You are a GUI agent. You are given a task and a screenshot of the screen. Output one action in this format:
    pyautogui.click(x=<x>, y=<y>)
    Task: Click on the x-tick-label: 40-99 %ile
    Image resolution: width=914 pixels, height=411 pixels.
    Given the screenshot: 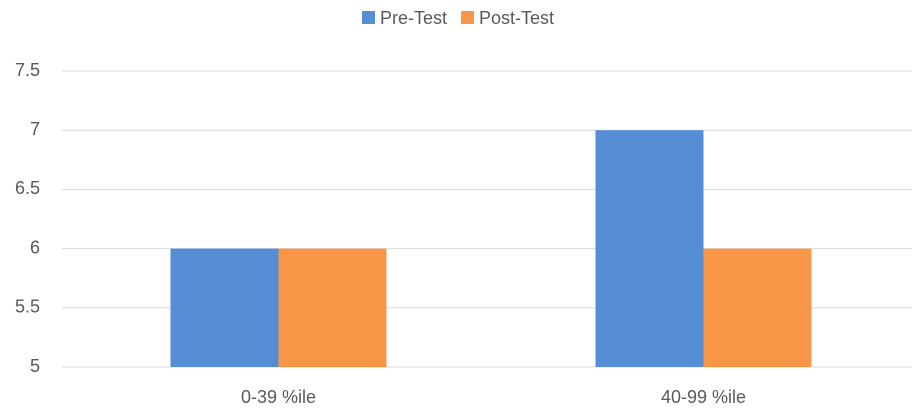 What is the action you would take?
    pyautogui.click(x=703, y=397)
    